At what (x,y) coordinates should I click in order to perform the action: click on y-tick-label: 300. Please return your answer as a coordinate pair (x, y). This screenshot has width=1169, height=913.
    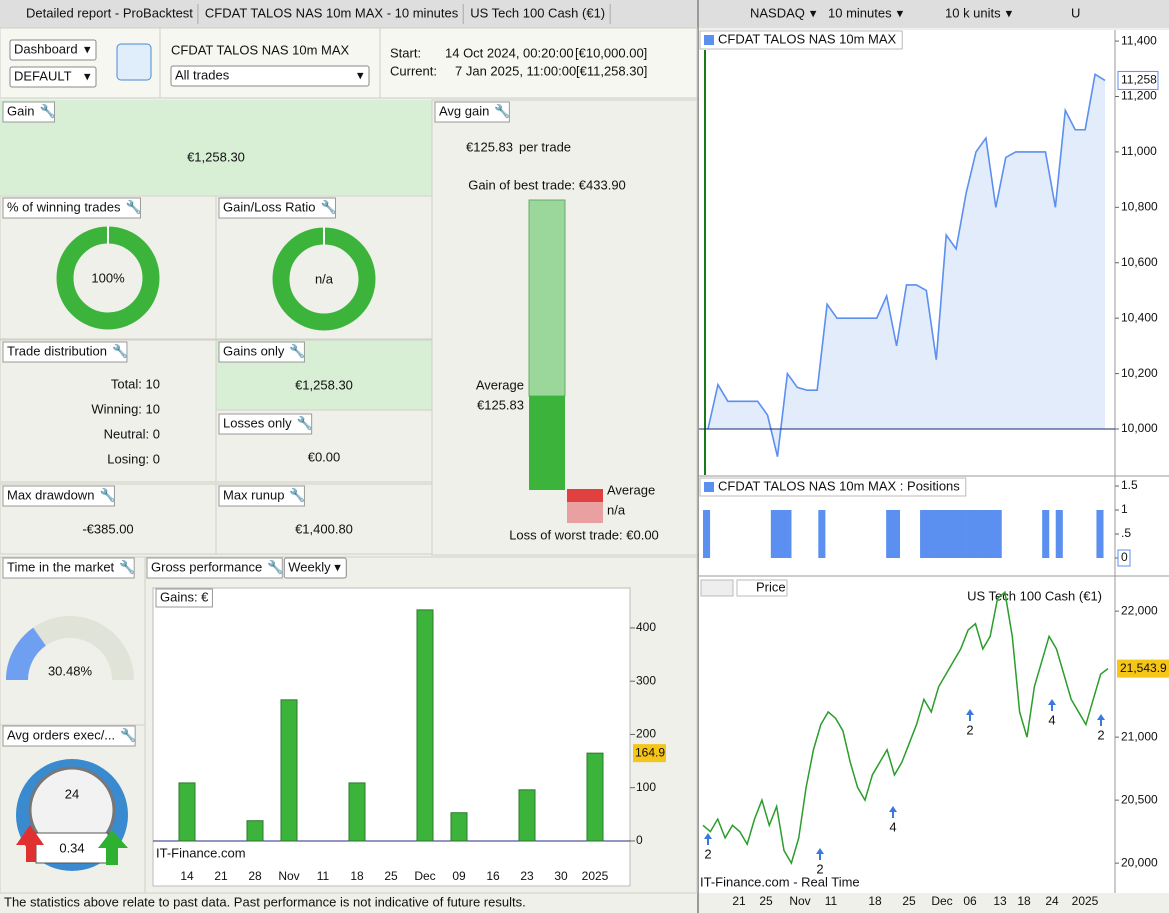
    Looking at the image, I should click on (646, 680).